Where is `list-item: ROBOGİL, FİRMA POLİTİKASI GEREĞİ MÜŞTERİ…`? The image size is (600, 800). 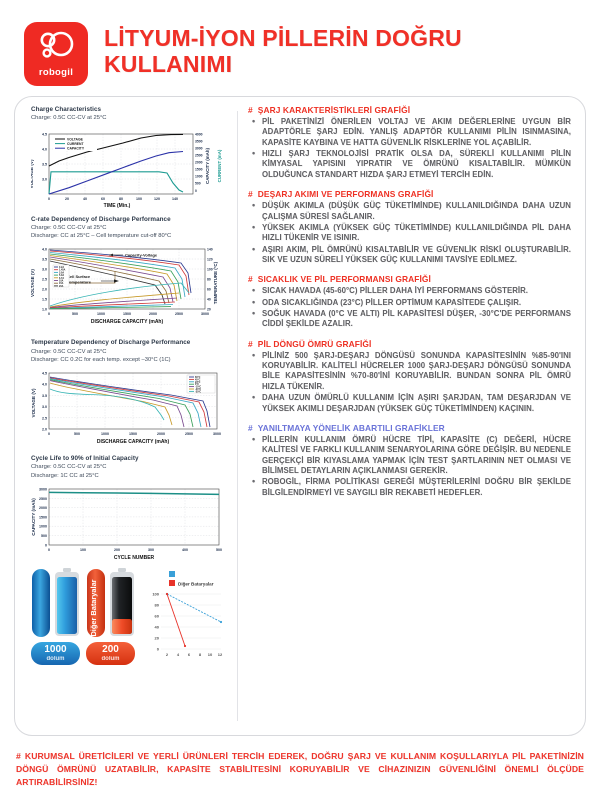 list-item: ROBOGİL, FİRMA POLİTİKASI GEREĞİ MÜŞTERİ… is located at coordinates (410, 487).